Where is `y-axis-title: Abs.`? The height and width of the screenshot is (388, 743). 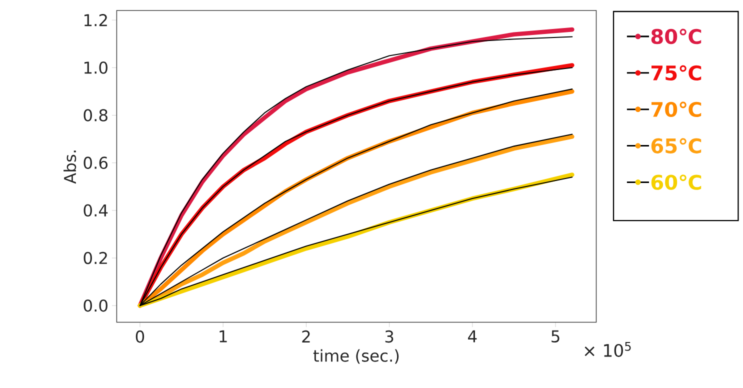
y-axis-title: Abs. is located at coordinates (70, 167).